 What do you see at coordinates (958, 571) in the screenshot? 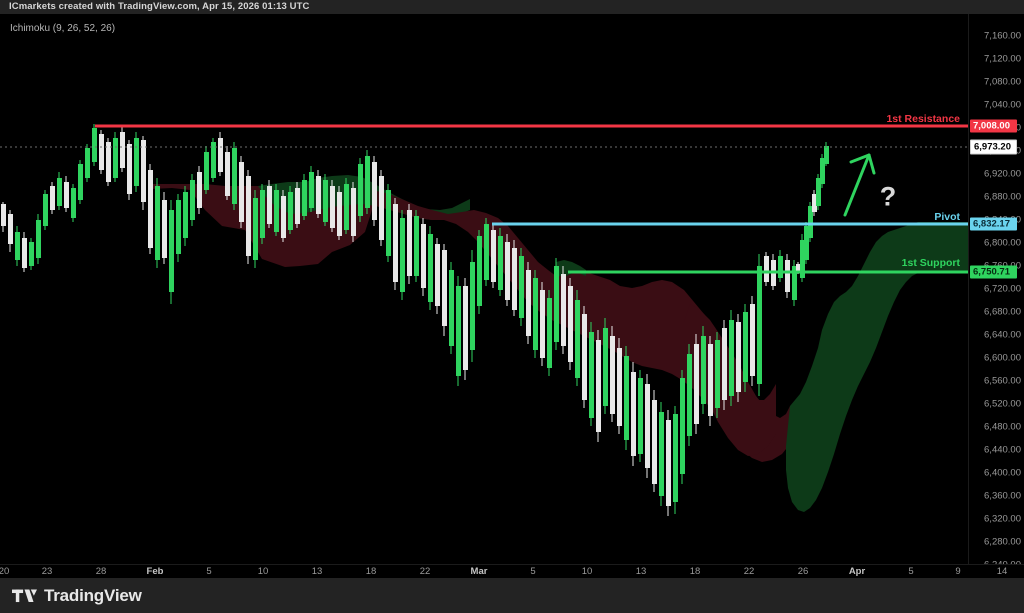
I see `time-tick: 9` at bounding box center [958, 571].